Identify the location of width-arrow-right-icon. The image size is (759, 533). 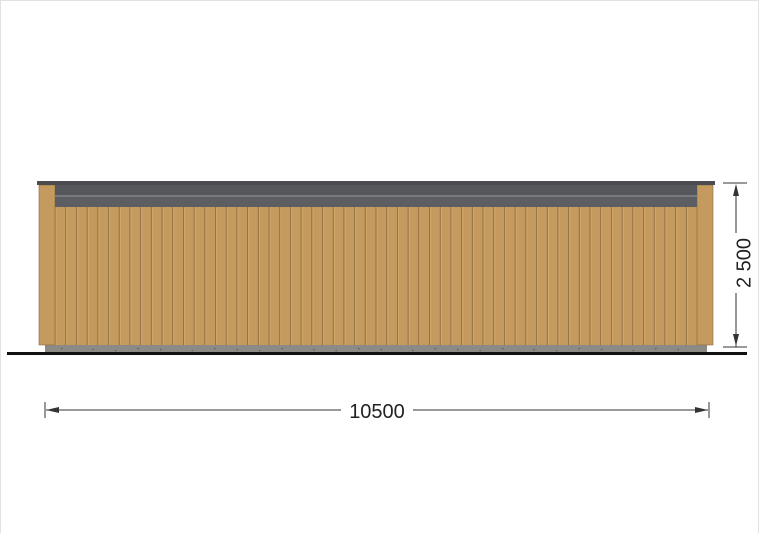
(701, 410).